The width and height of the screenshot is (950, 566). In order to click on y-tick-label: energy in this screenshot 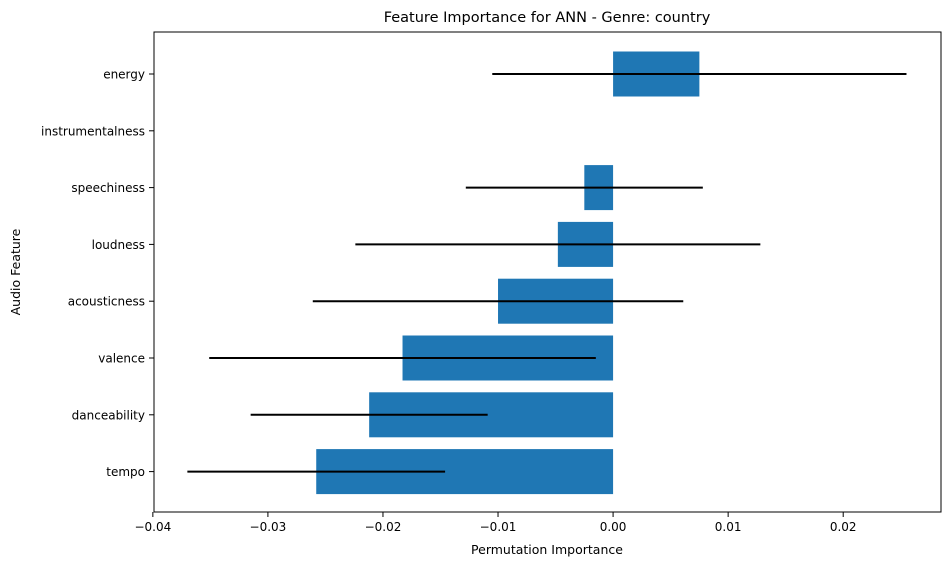, I will do `click(124, 75)`.